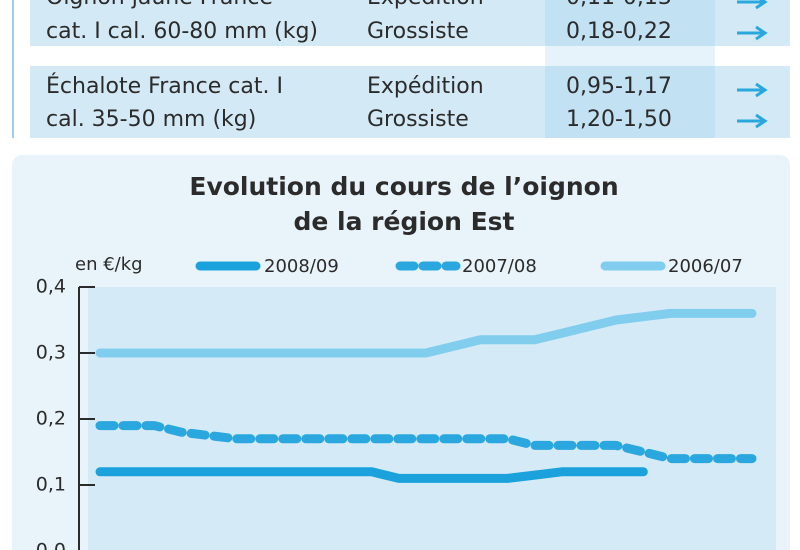 The width and height of the screenshot is (800, 550). I want to click on legend-label: 2006/07, so click(705, 266).